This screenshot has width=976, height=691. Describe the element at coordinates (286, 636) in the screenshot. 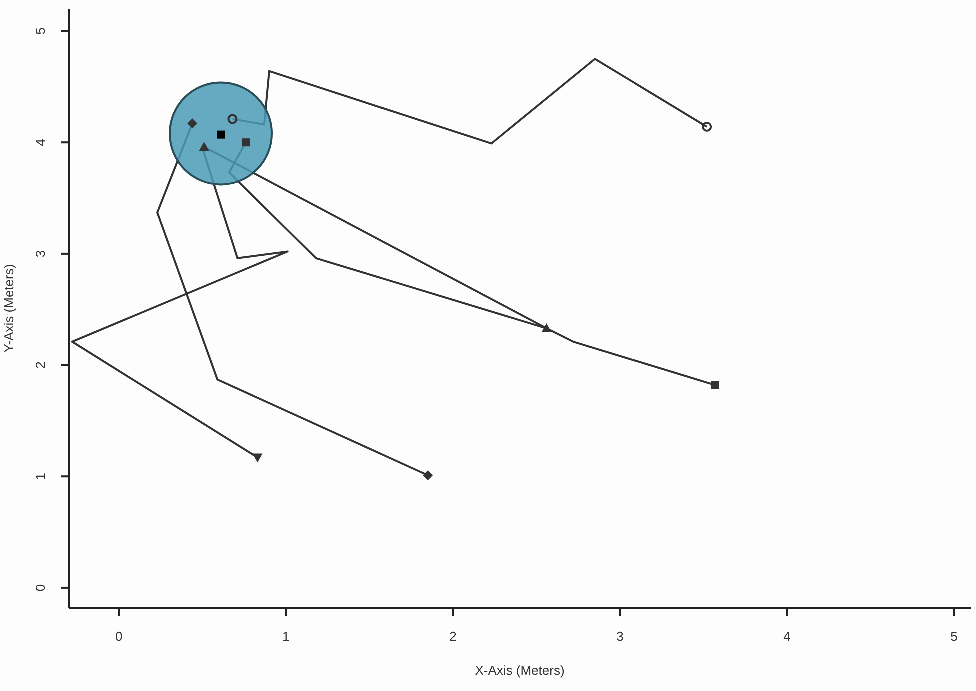

I see `x-tick-label: 1` at that location.